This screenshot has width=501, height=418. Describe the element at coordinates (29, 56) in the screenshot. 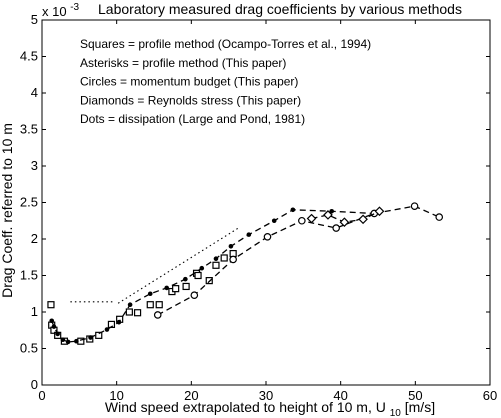

I see `y-tick-label: 4.5` at that location.